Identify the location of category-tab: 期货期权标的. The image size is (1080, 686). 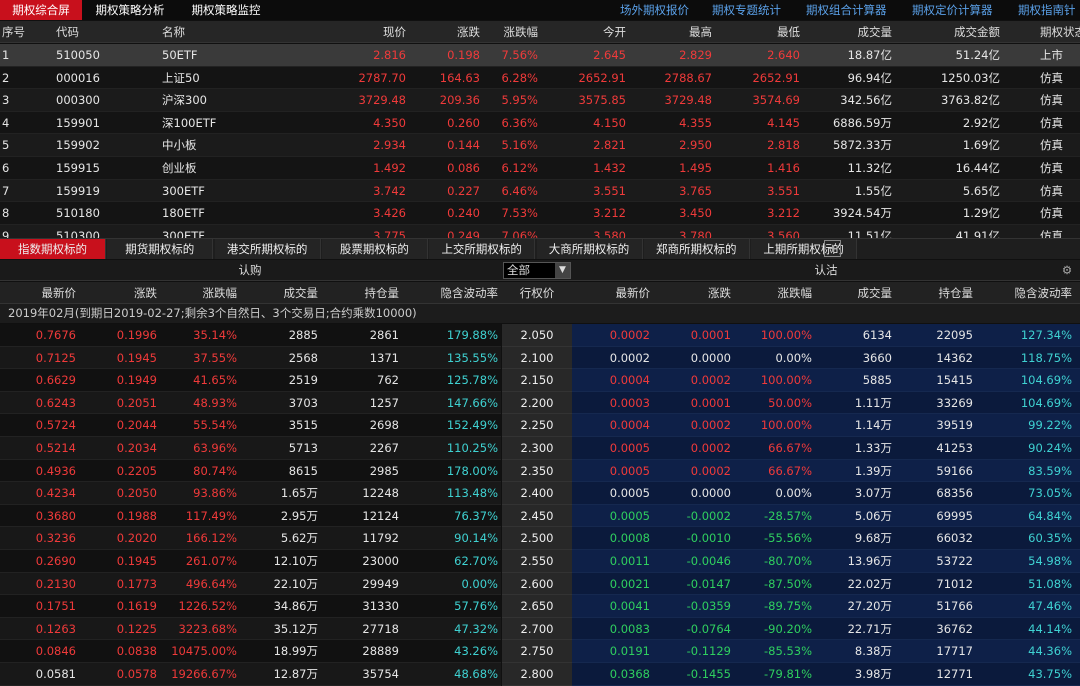
(160, 249).